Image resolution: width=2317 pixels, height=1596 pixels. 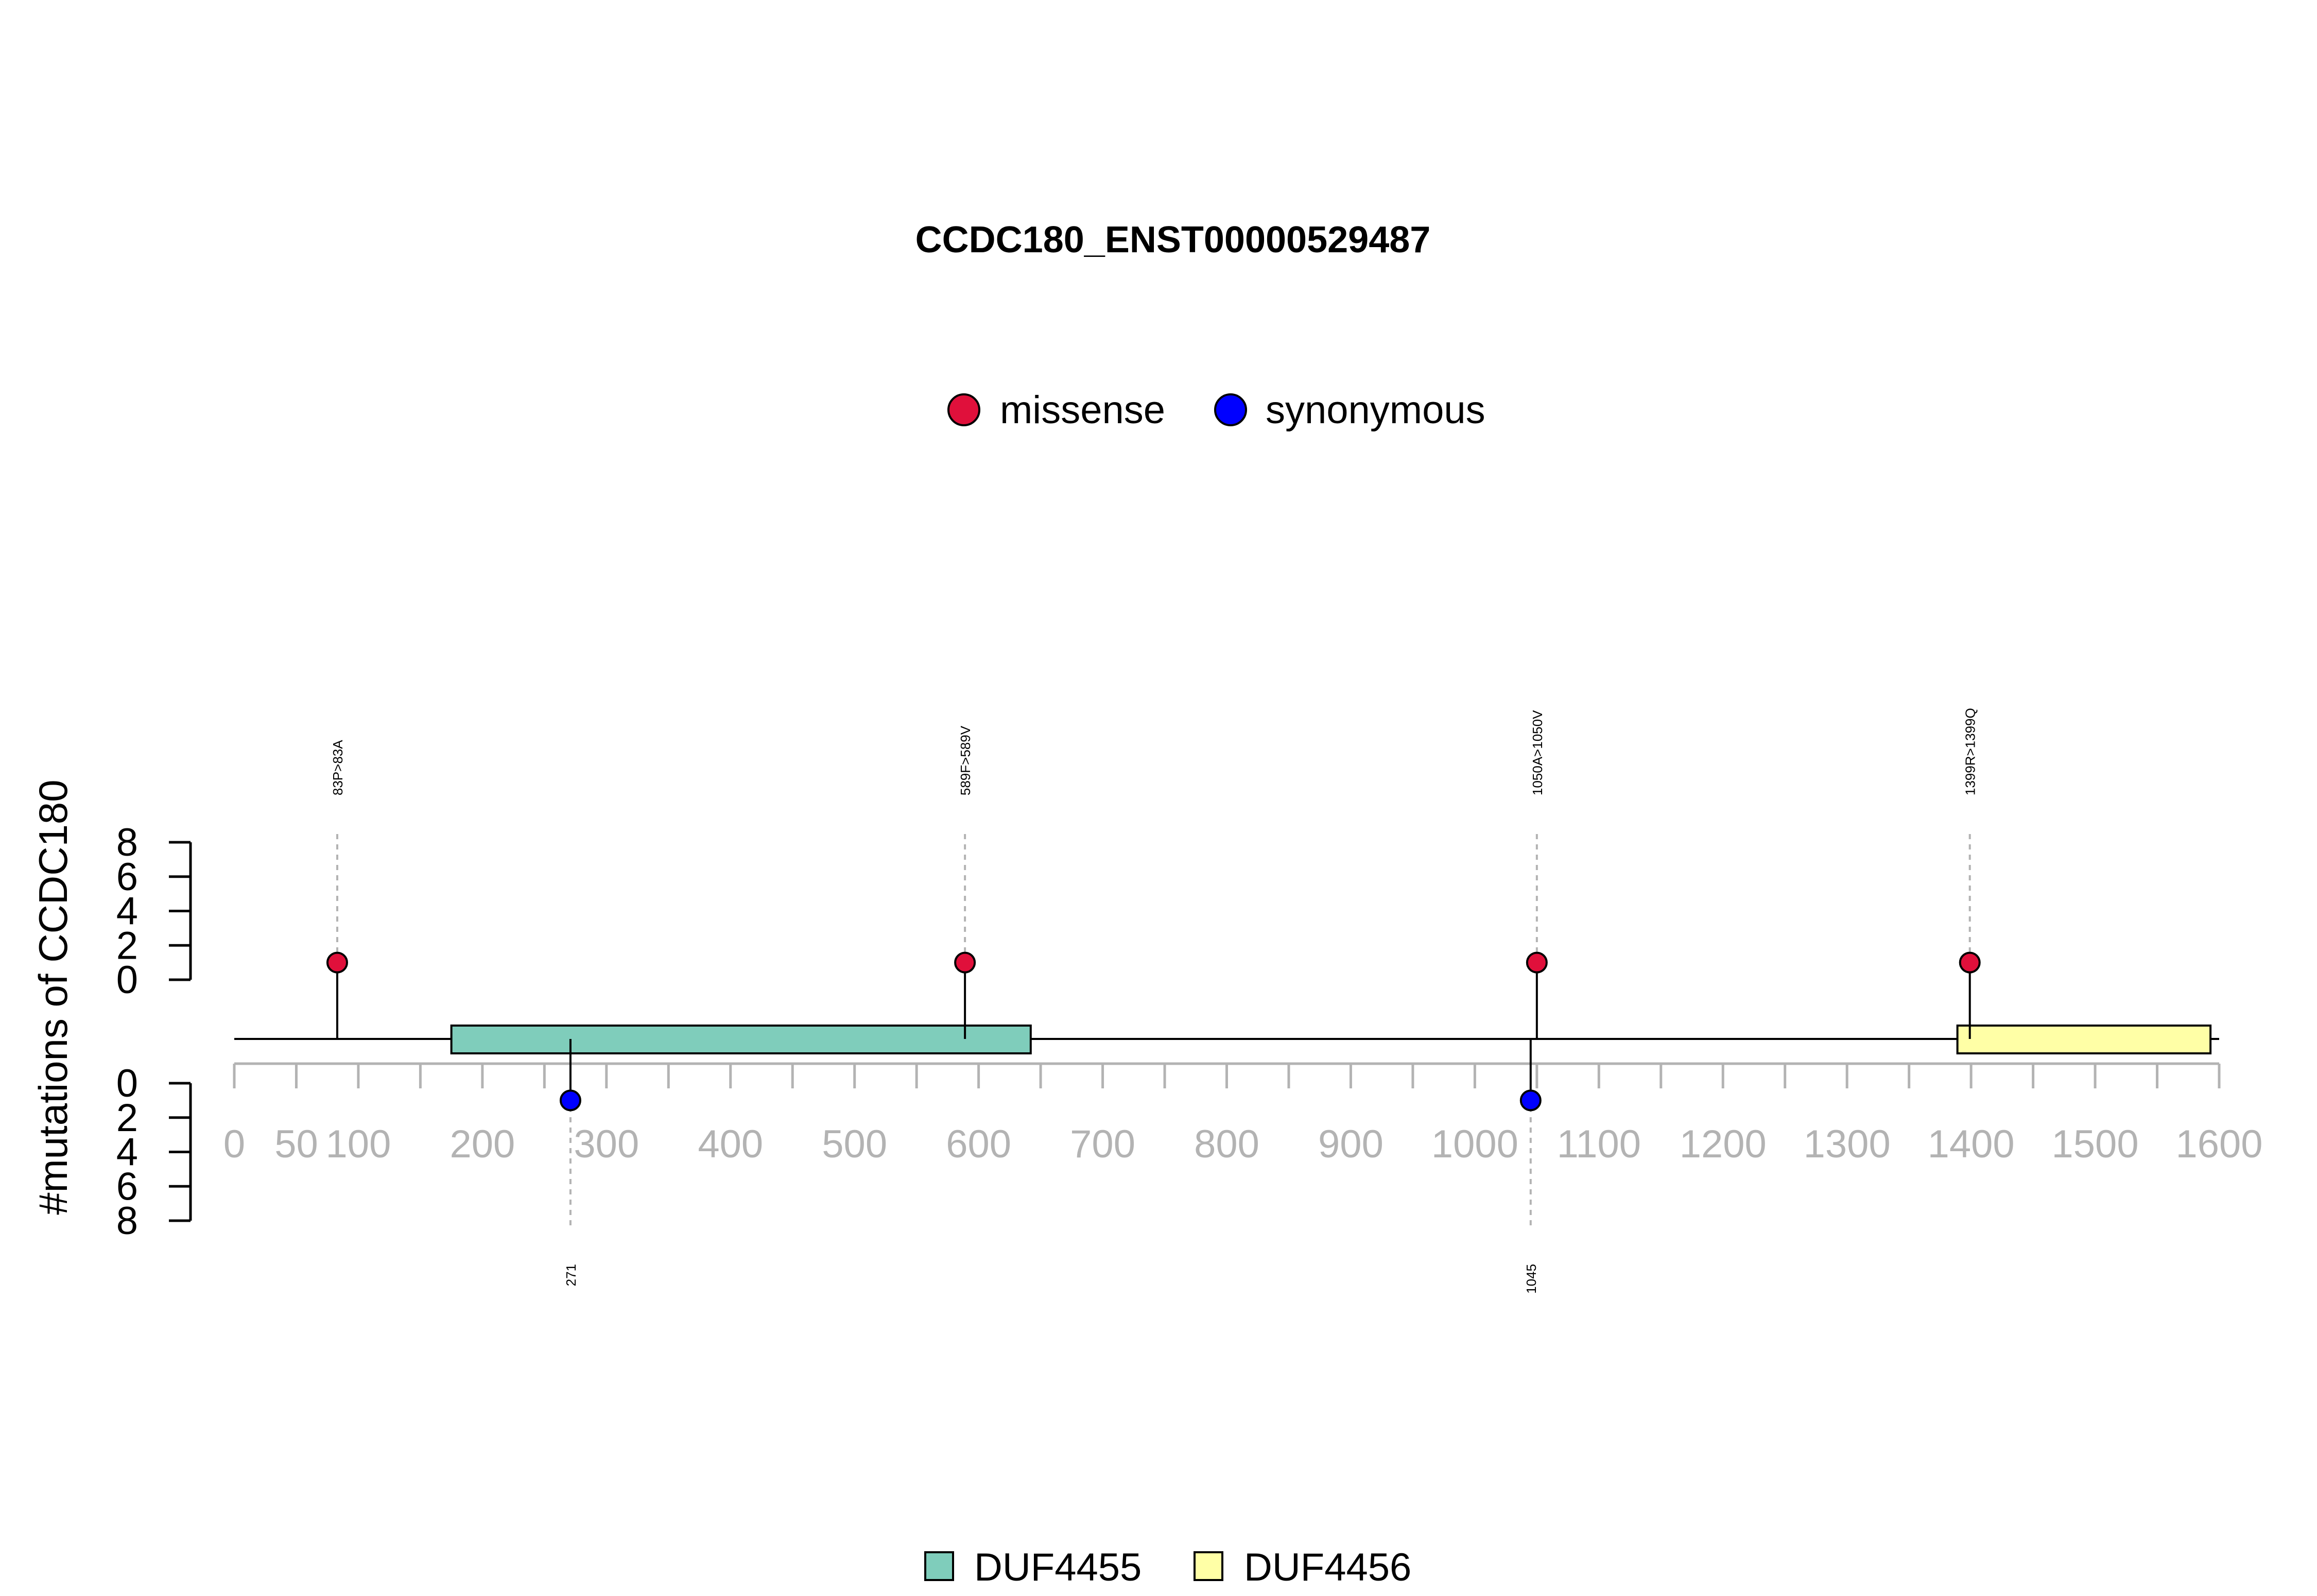 I want to click on mutation-label: 1045, so click(x=1531, y=1279).